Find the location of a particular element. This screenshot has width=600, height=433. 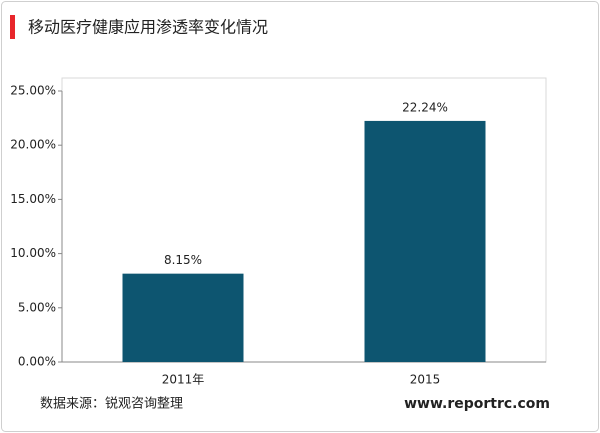

x-tick-label: 2015 is located at coordinates (425, 380).